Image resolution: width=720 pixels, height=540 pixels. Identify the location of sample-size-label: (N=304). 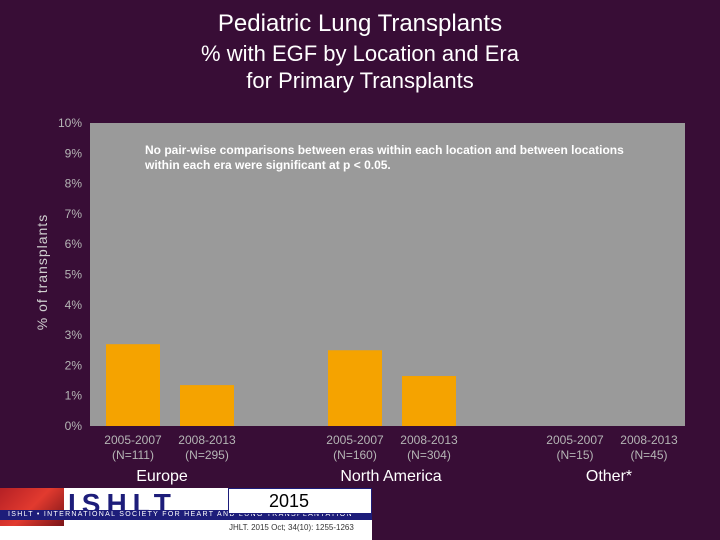
(429, 455).